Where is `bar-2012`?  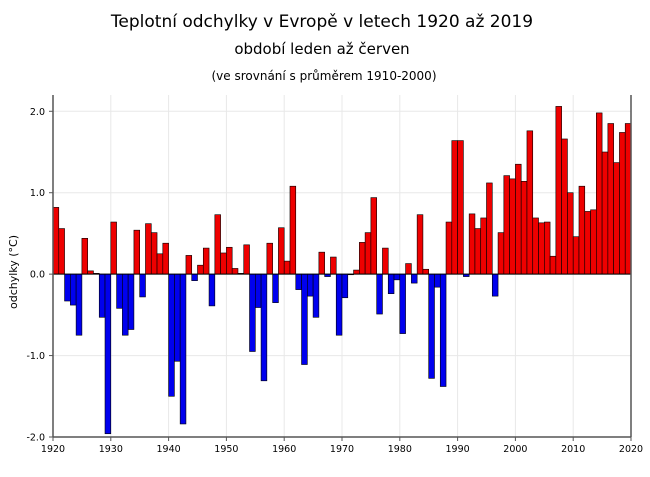
bar-2012 is located at coordinates (587, 243).